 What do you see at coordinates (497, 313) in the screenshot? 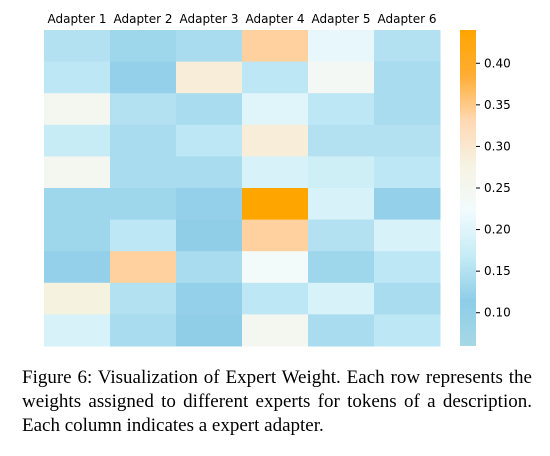
I see `colorbar-tick-label: 0.10` at bounding box center [497, 313].